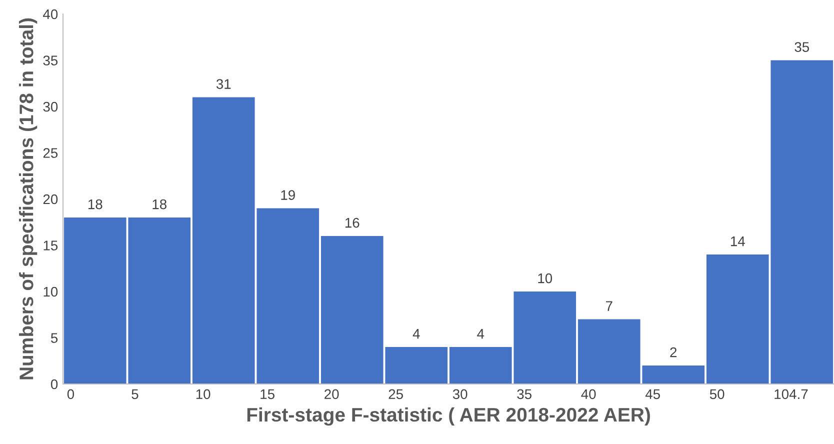 This screenshot has width=834, height=444. What do you see at coordinates (588, 394) in the screenshot?
I see `x-tick-label: 40` at bounding box center [588, 394].